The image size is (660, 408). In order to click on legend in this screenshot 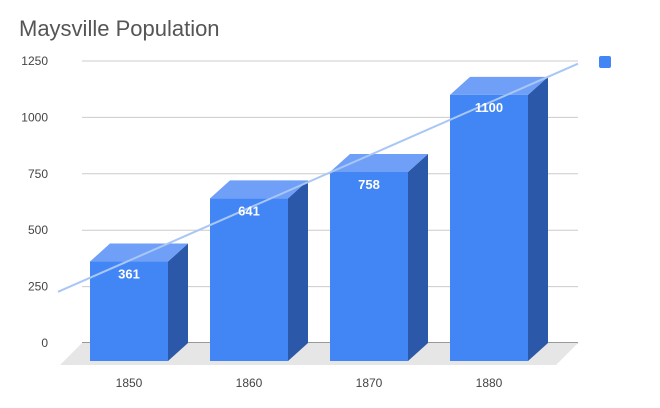, I will do `click(605, 62)`.